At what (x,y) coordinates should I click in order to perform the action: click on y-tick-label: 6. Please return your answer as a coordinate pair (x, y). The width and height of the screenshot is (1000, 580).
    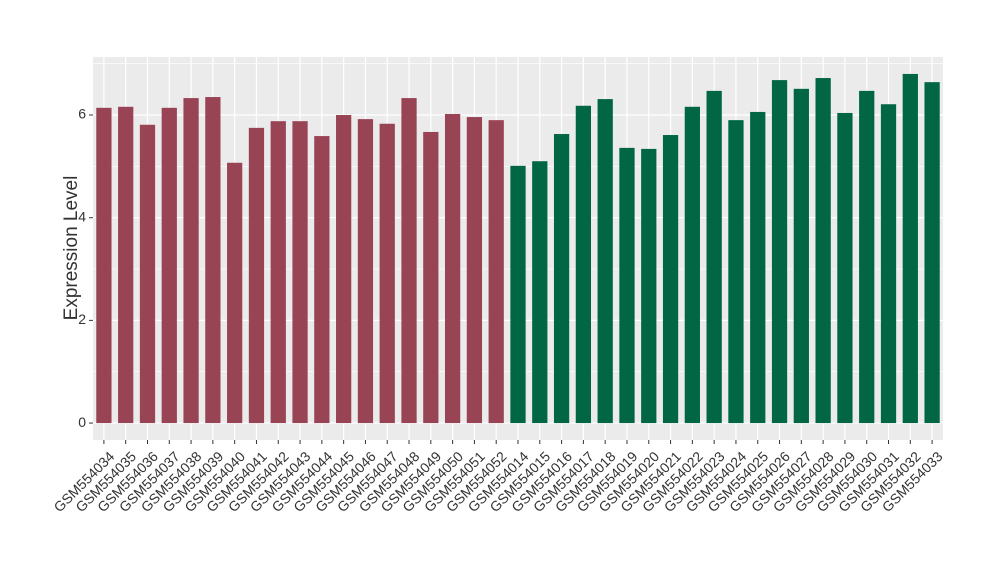
    Looking at the image, I should click on (82, 114).